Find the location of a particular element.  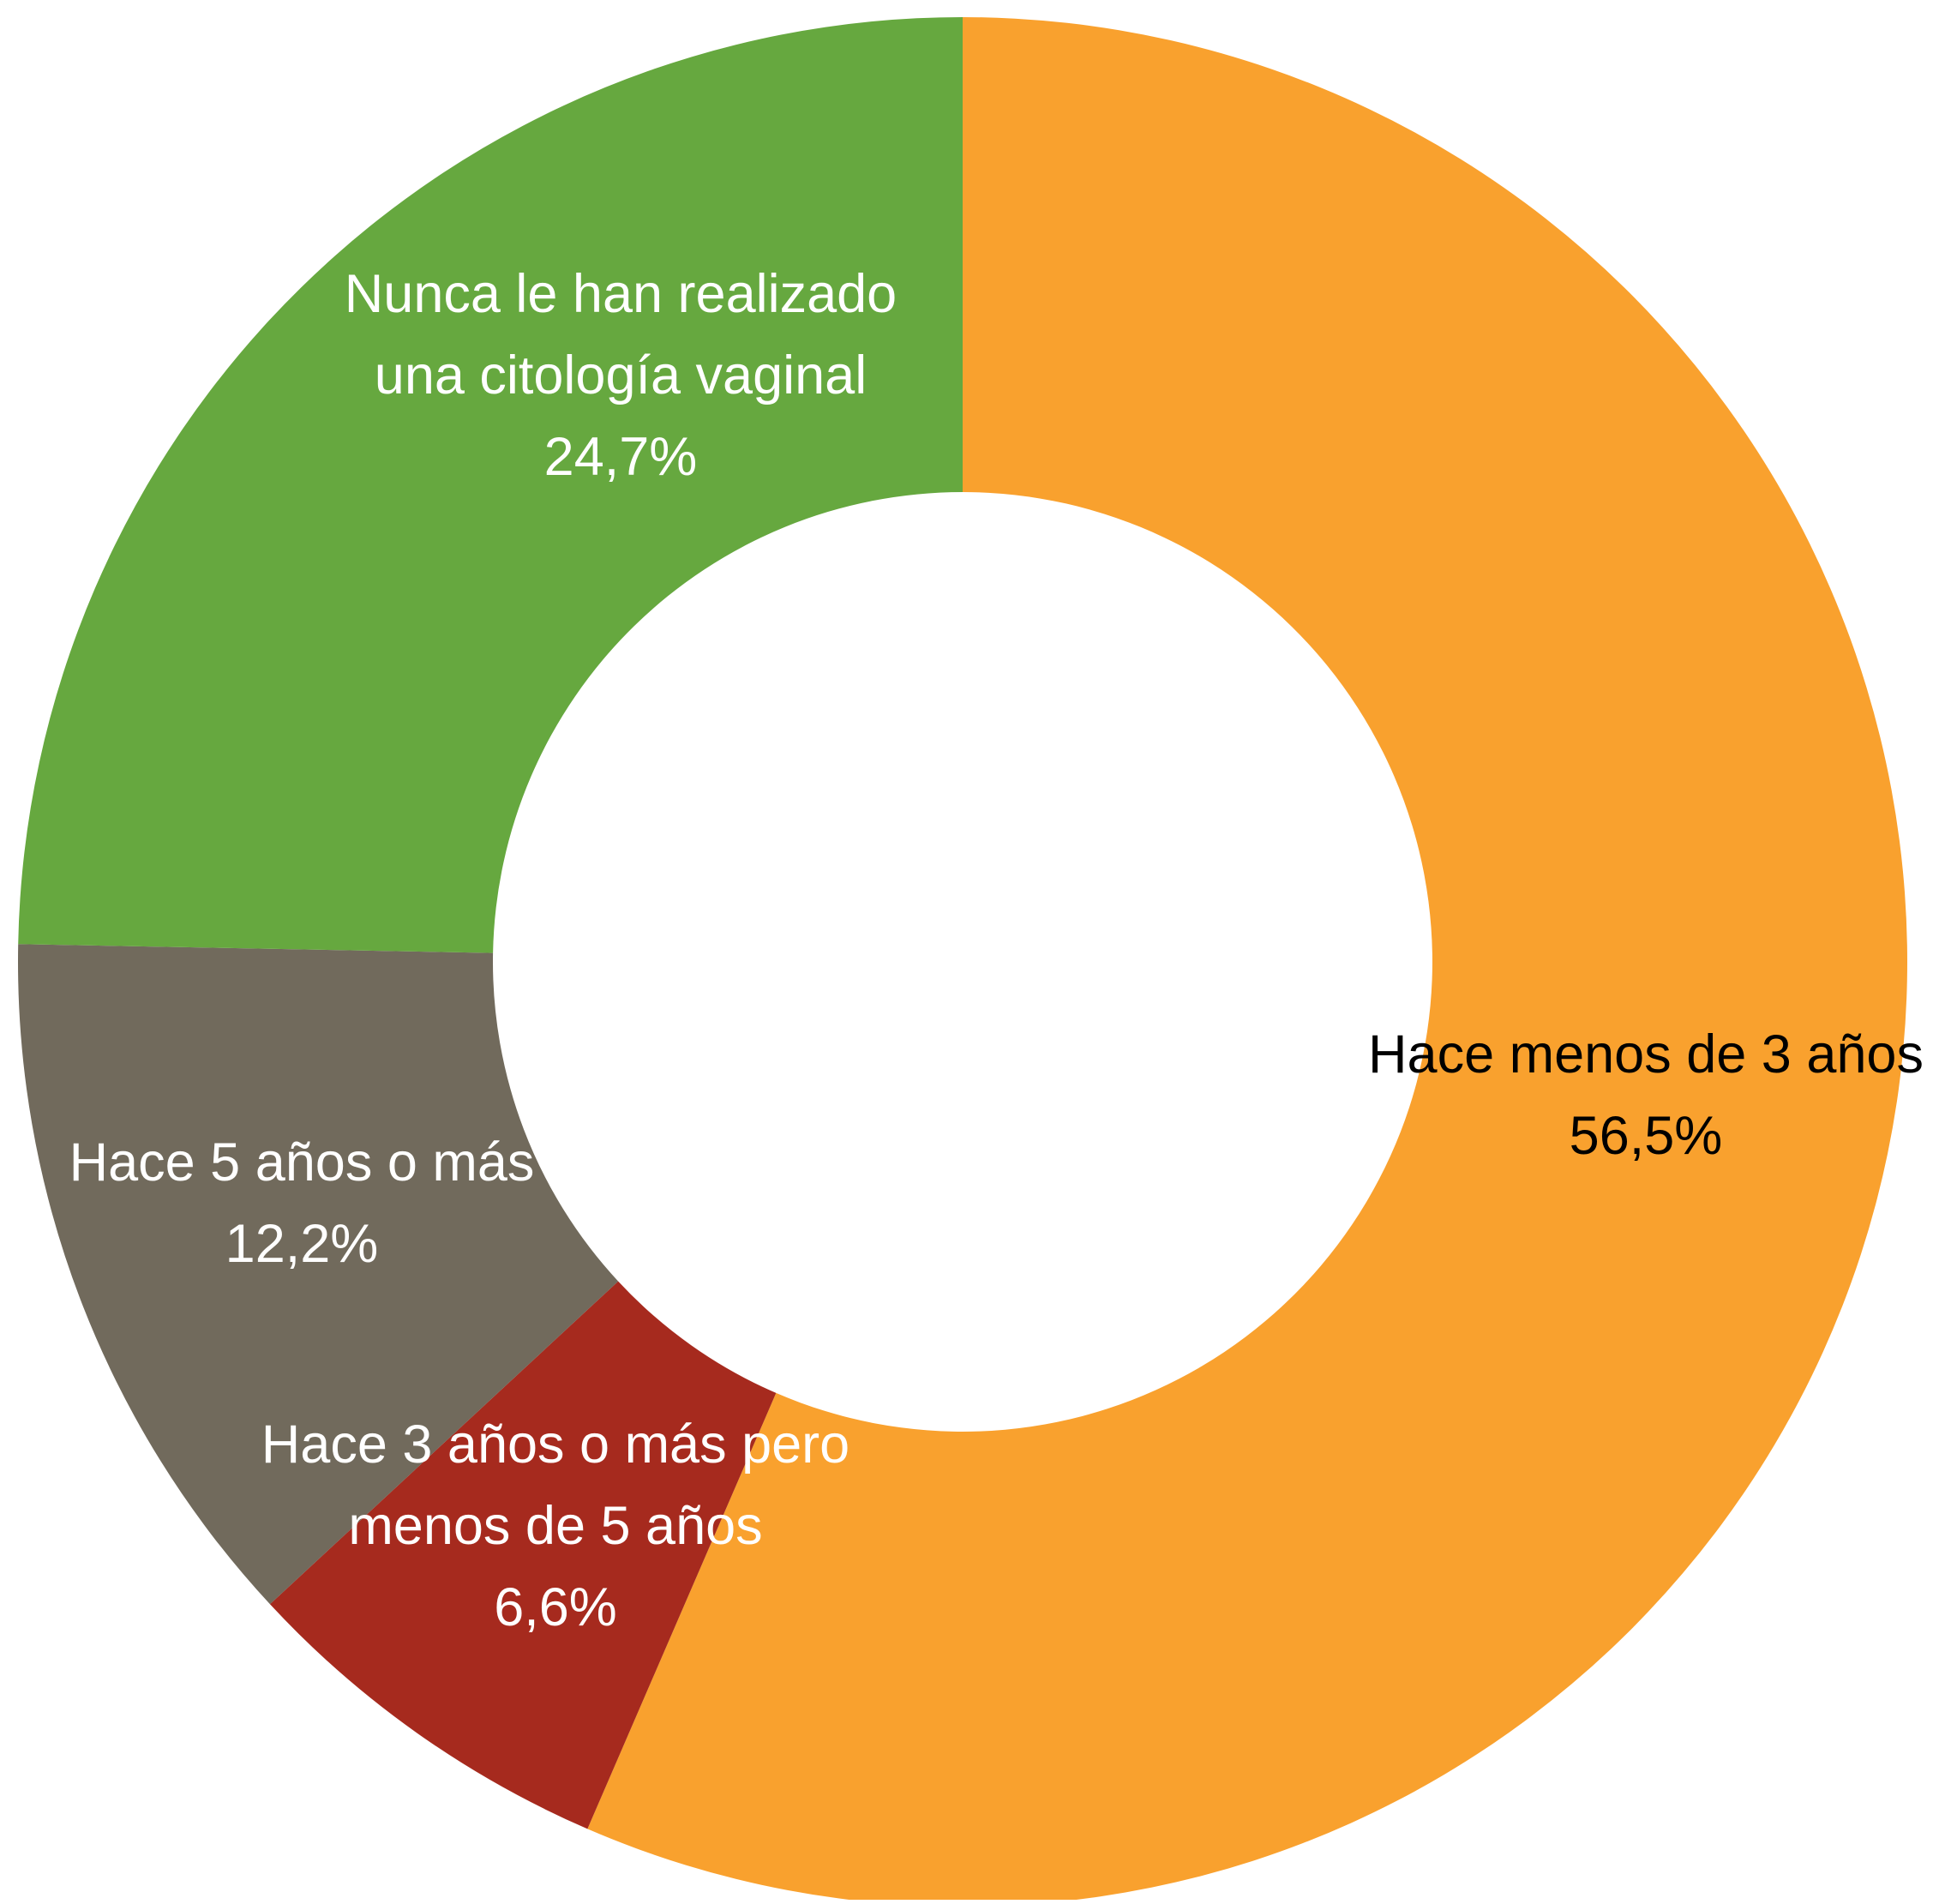

slice-category-label: Hace menos de 3 años is located at coordinates (1646, 1054).